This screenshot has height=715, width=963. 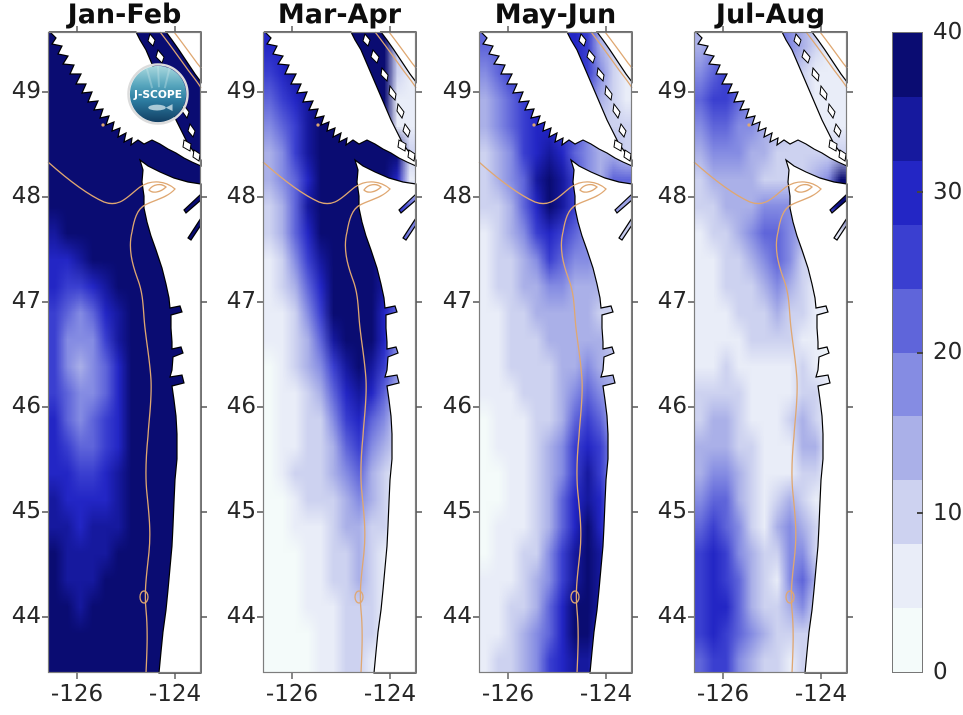 I want to click on colorbar-label: 0, so click(x=940, y=672).